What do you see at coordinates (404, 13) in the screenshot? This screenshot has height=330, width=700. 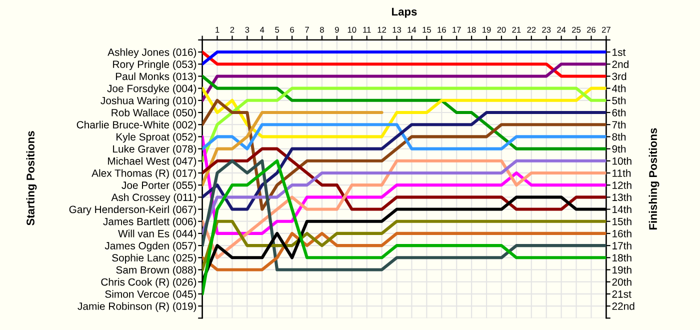 I see `x-axis-title: Laps` at bounding box center [404, 13].